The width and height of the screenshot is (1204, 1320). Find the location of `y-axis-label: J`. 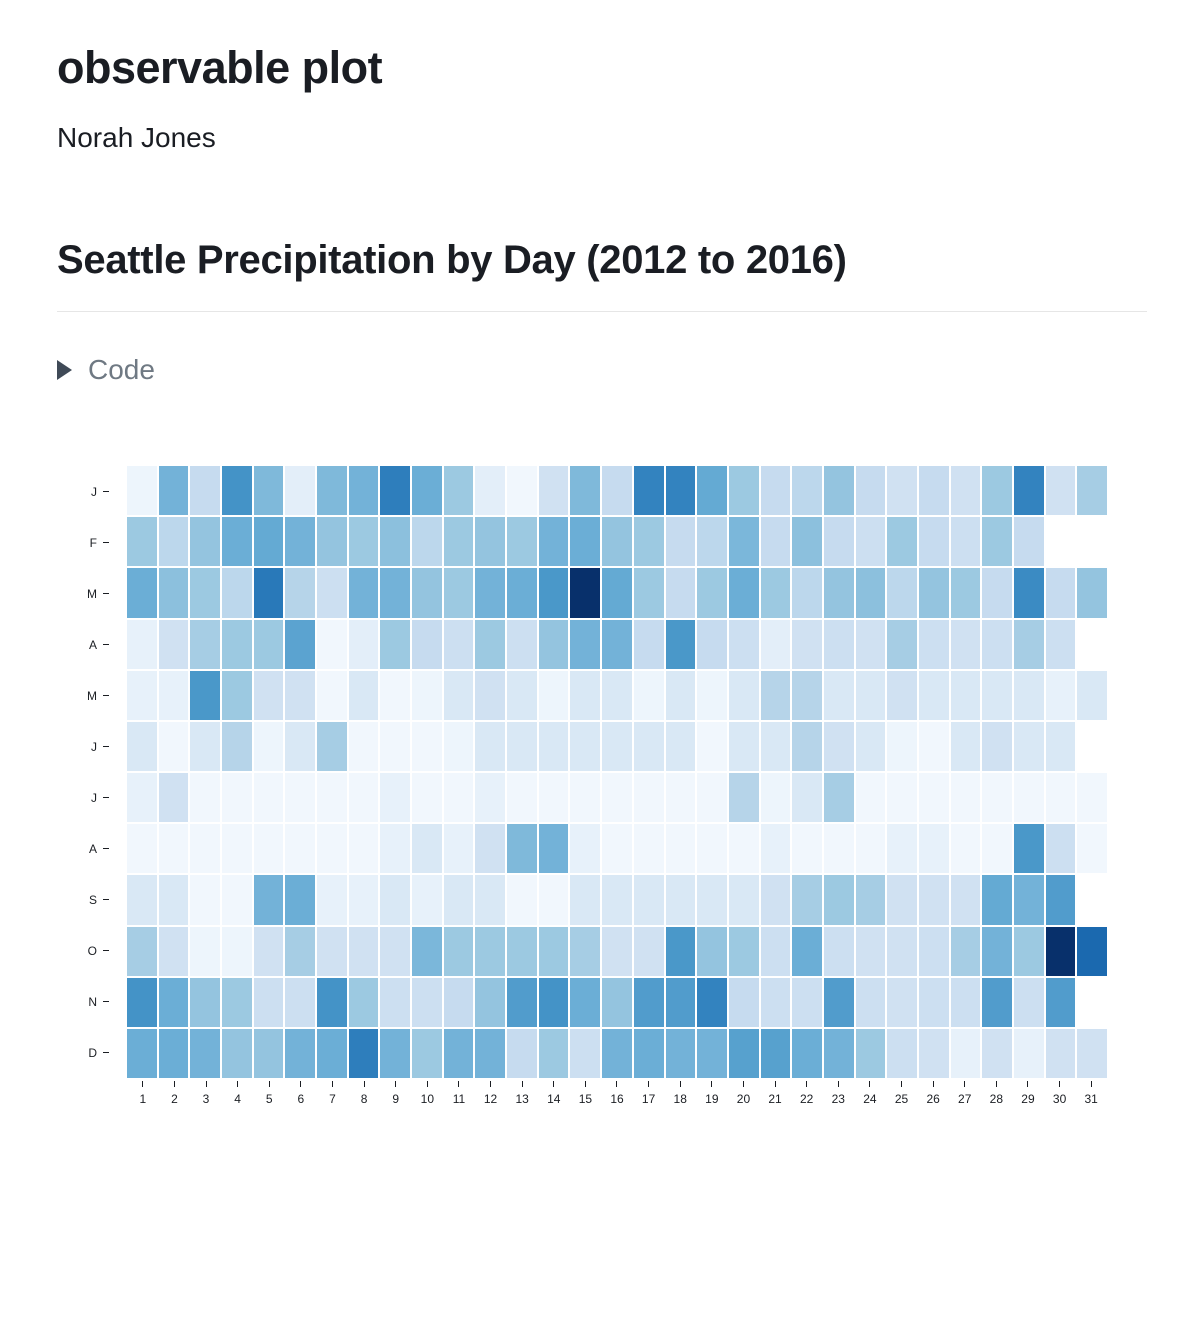

y-axis-label: J is located at coordinates (92, 491).